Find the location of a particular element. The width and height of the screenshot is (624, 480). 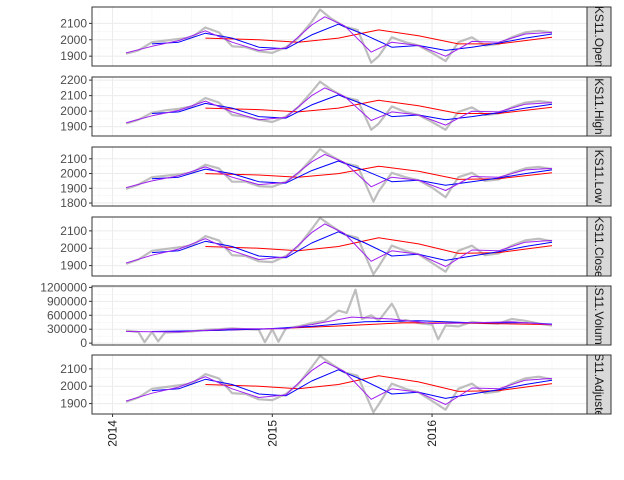

y-tick-label: 2200 is located at coordinates (73, 80).